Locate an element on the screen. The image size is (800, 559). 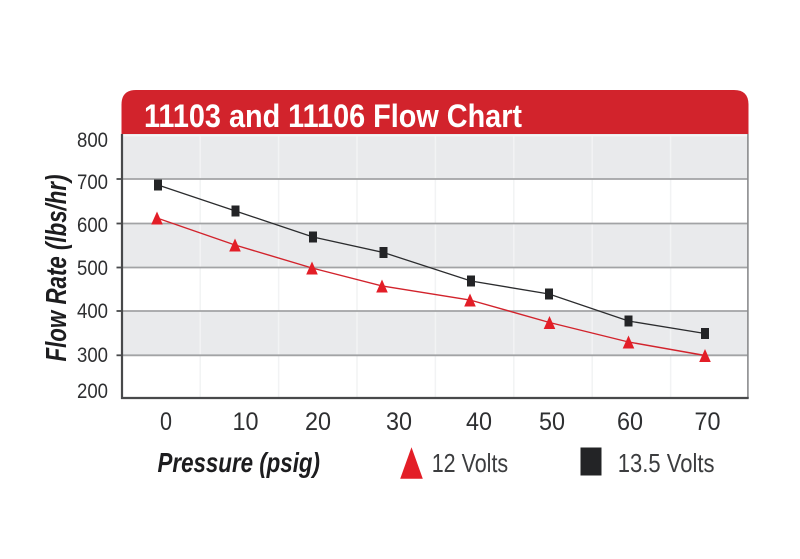
svg-text: 500 is located at coordinates (92, 268).